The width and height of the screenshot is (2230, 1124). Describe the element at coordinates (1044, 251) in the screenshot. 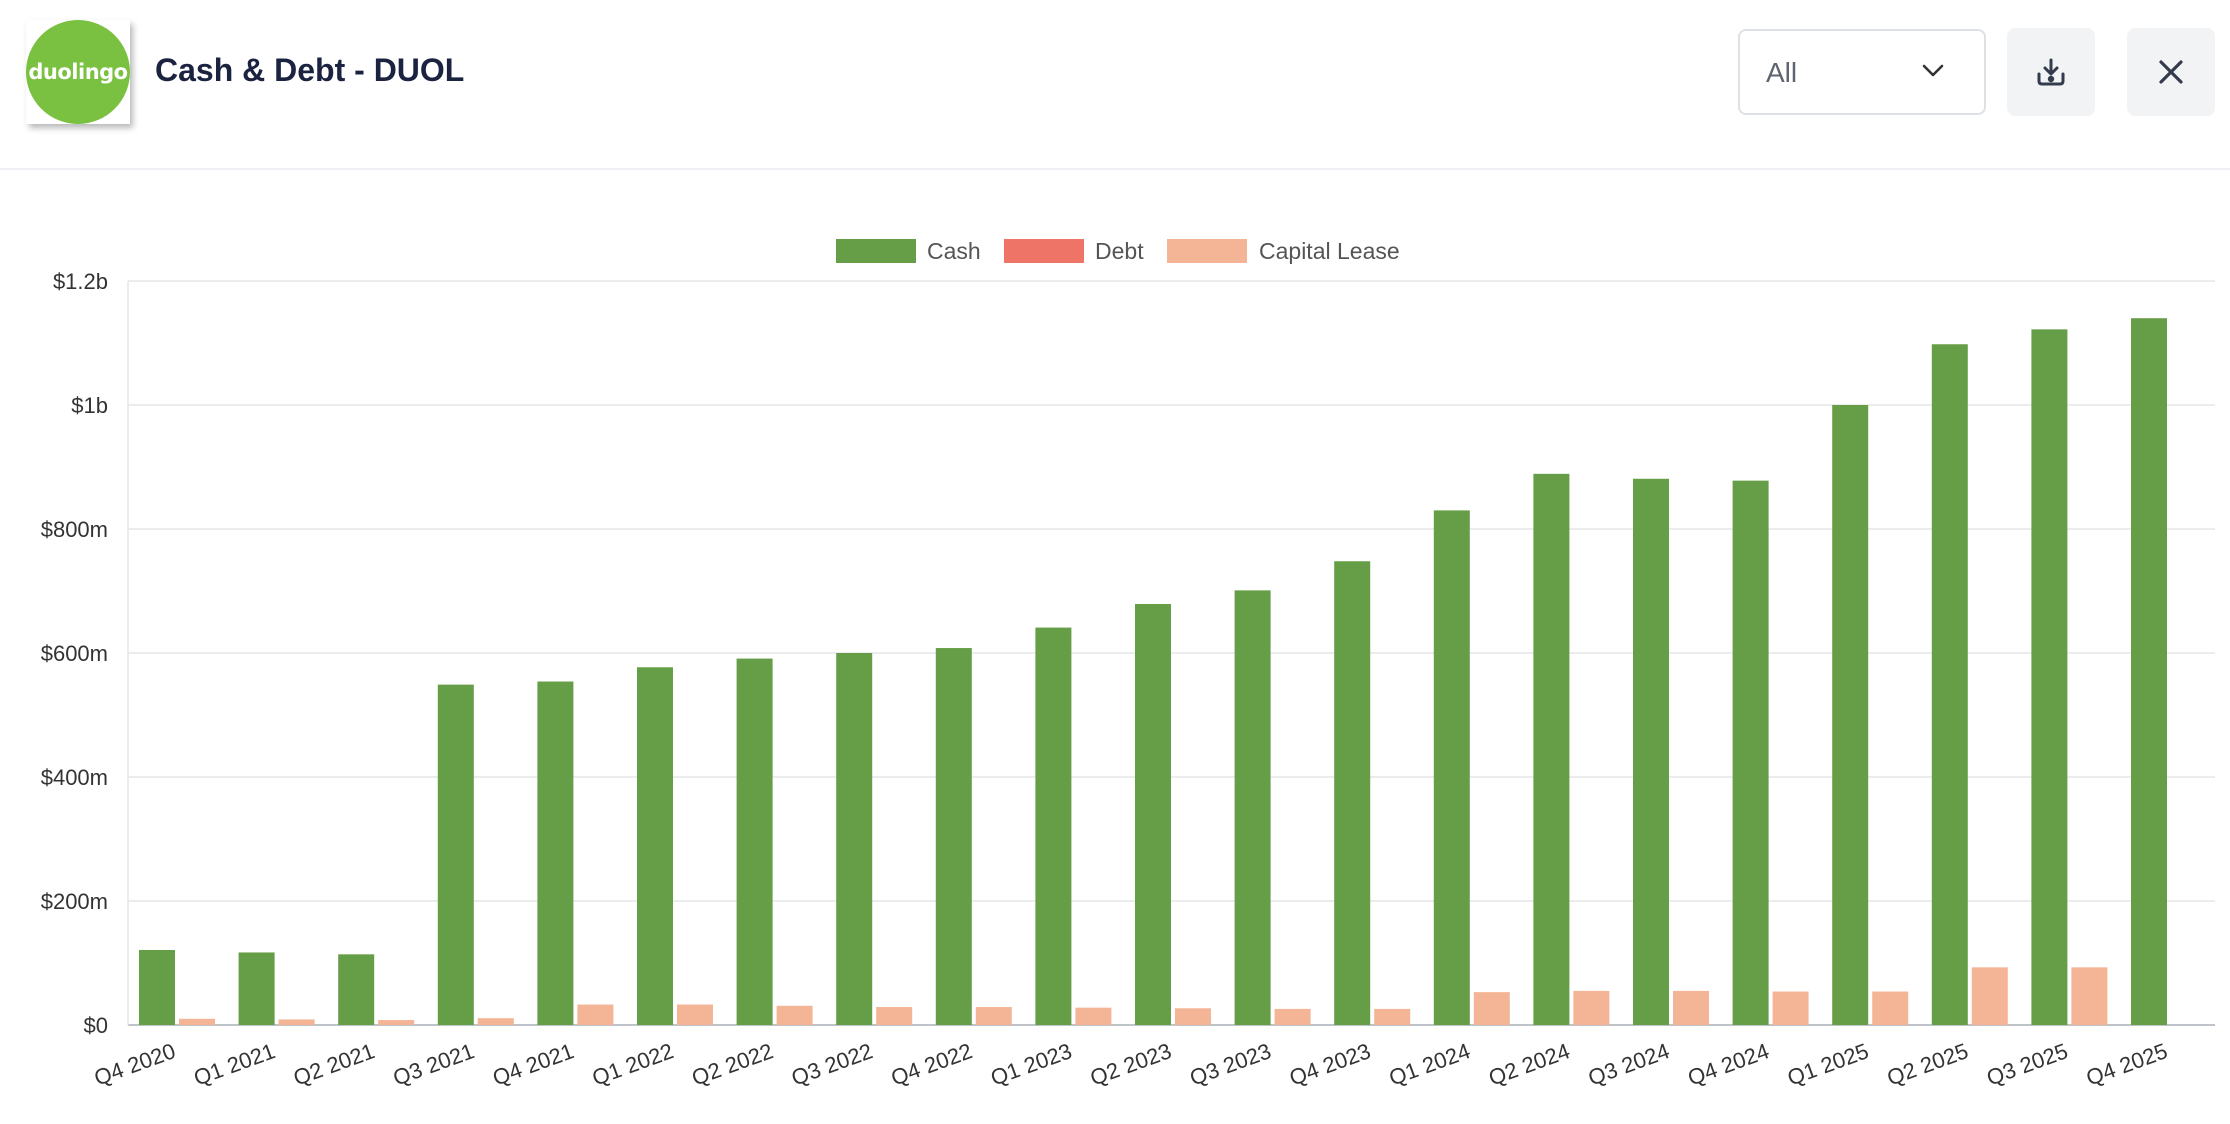

I see `legend-swatch-debt` at that location.